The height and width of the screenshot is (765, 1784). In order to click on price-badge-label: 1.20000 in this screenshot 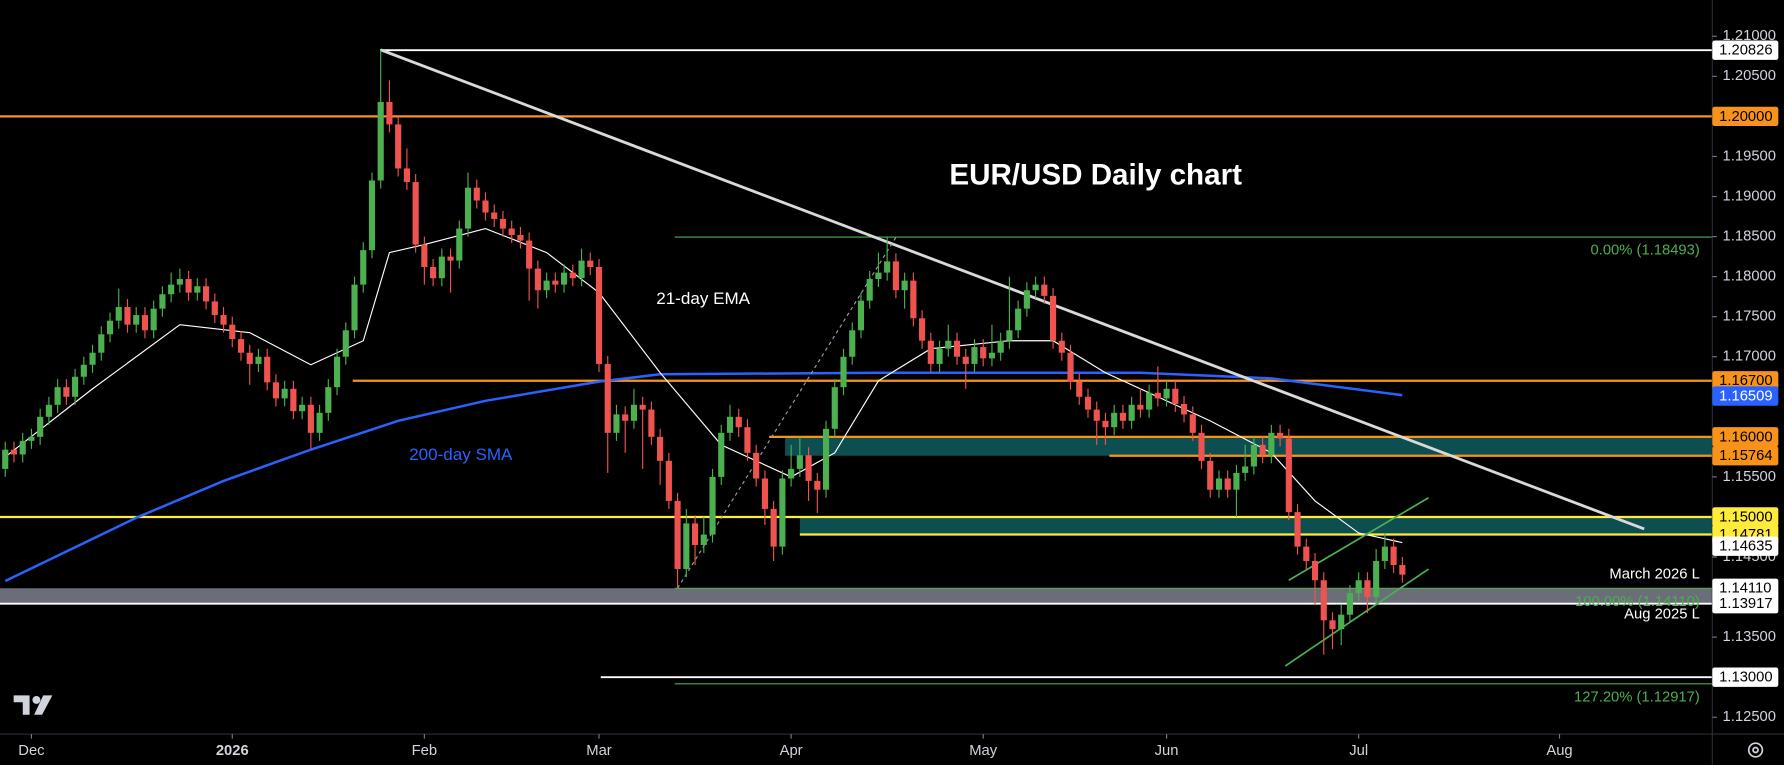, I will do `click(1745, 117)`.